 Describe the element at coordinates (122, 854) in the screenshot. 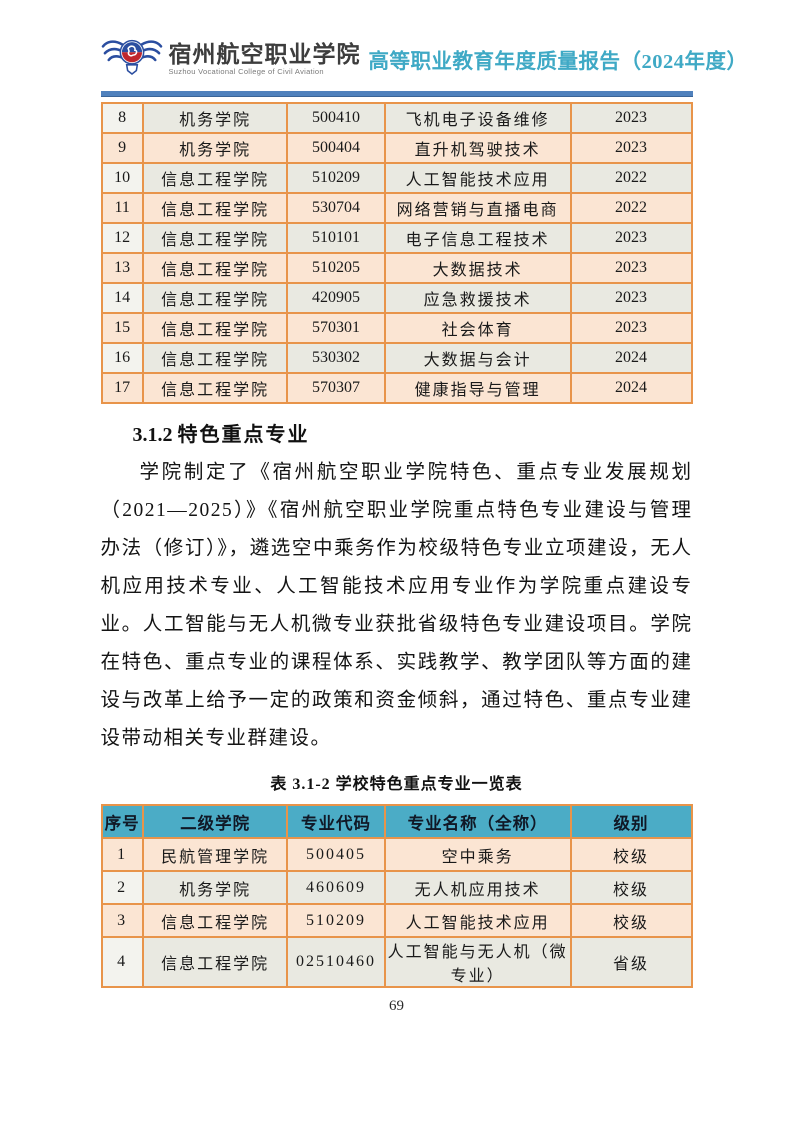

I see `cell-no: 1` at that location.